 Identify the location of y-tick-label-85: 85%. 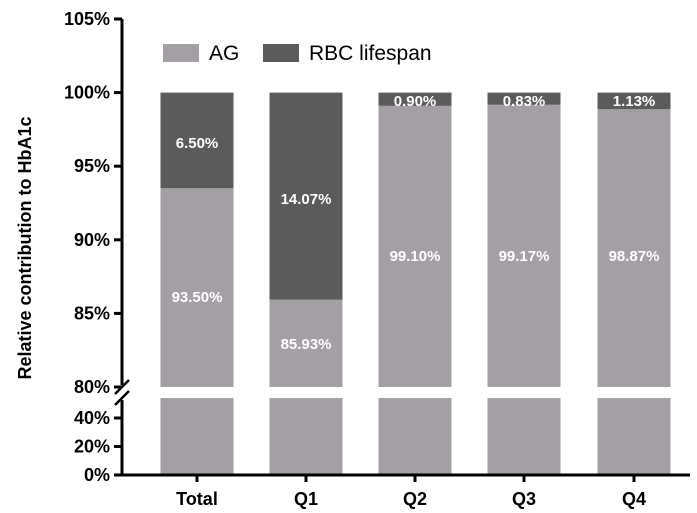
(92, 313).